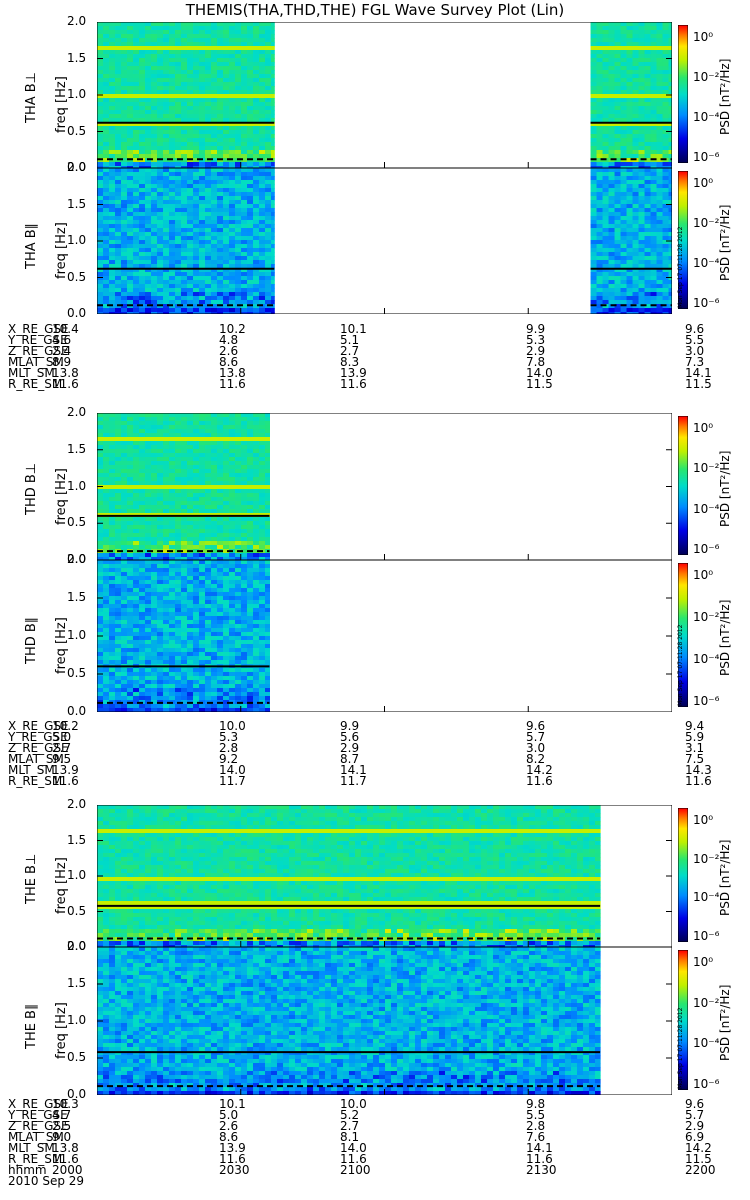 This screenshot has height=1200, width=750. Describe the element at coordinates (31, 373) in the screenshot. I see `ephemeris-name: MLT_SM` at that location.